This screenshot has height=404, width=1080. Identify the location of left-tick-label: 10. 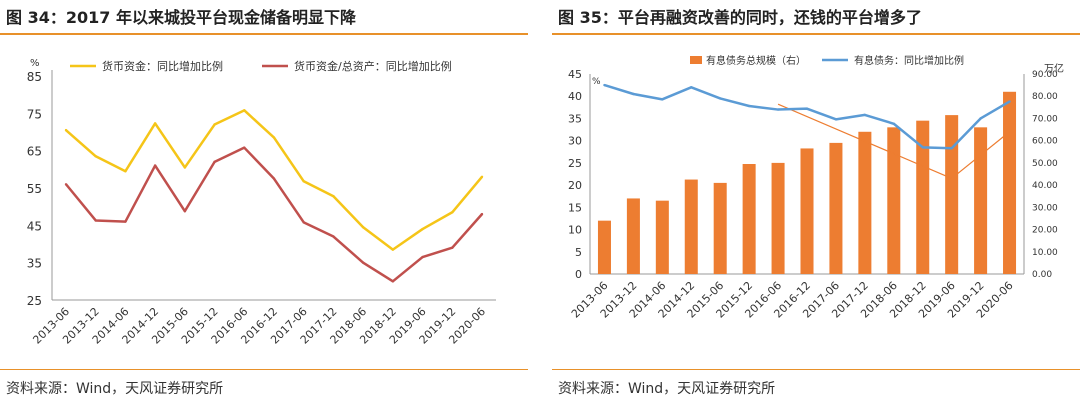
(575, 230).